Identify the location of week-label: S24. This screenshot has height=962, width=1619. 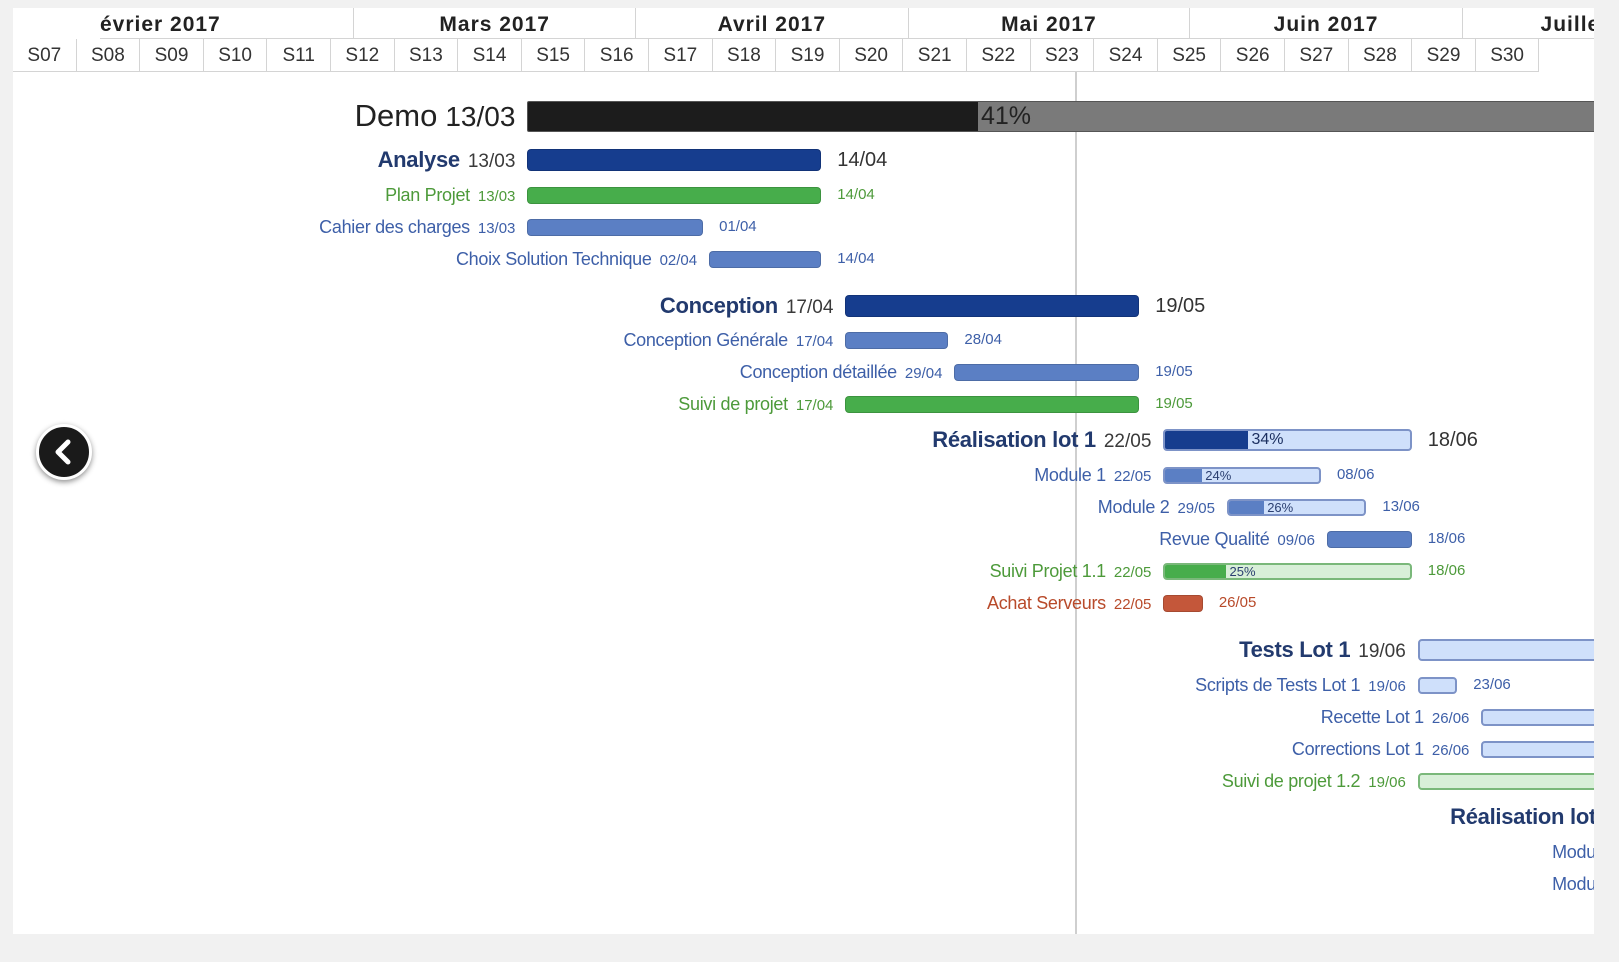
(1126, 55).